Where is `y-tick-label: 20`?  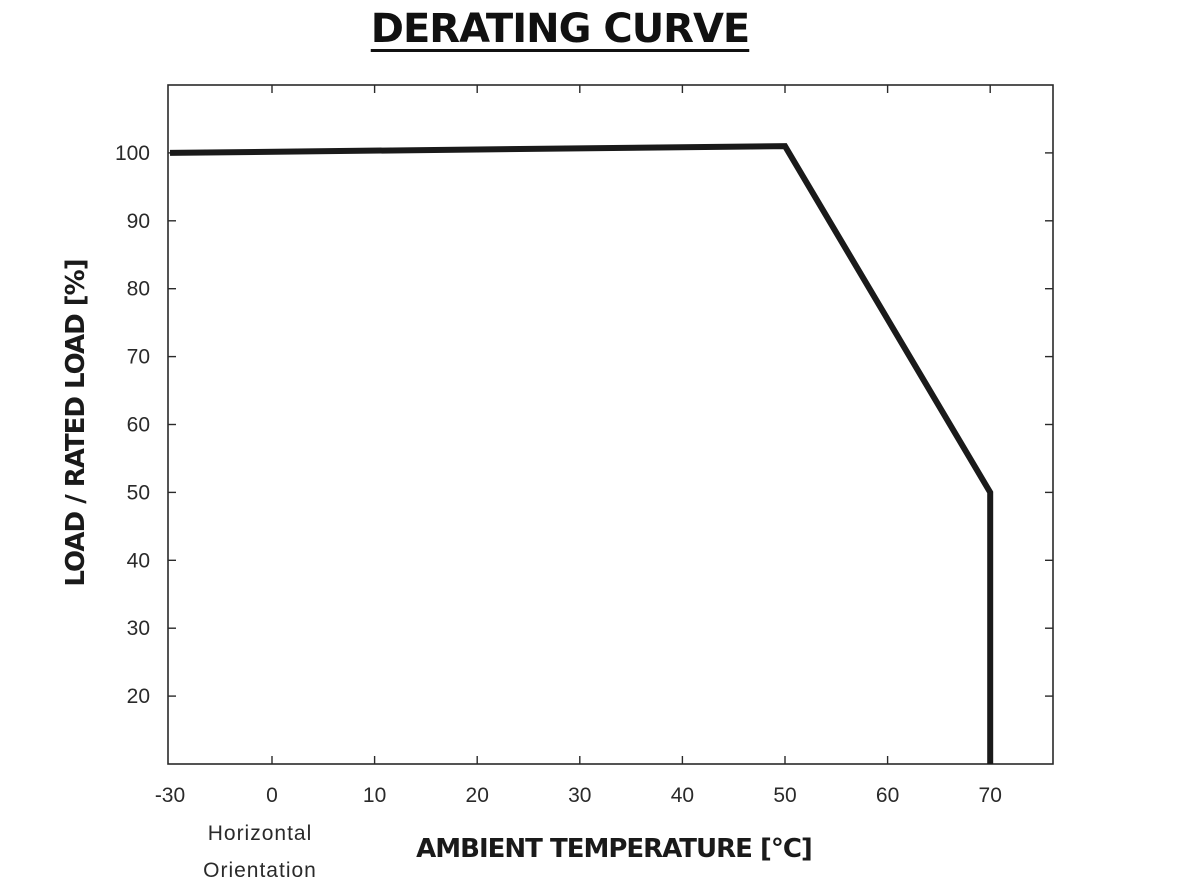
y-tick-label: 20 is located at coordinates (138, 696).